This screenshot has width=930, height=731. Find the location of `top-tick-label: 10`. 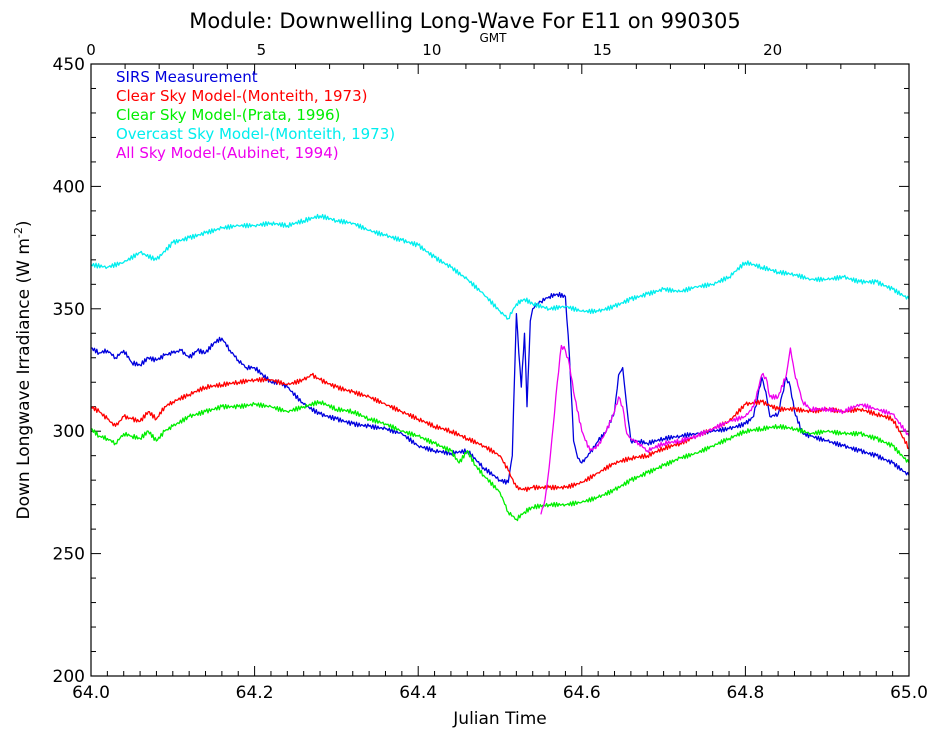

top-tick-label: 10 is located at coordinates (431, 50).